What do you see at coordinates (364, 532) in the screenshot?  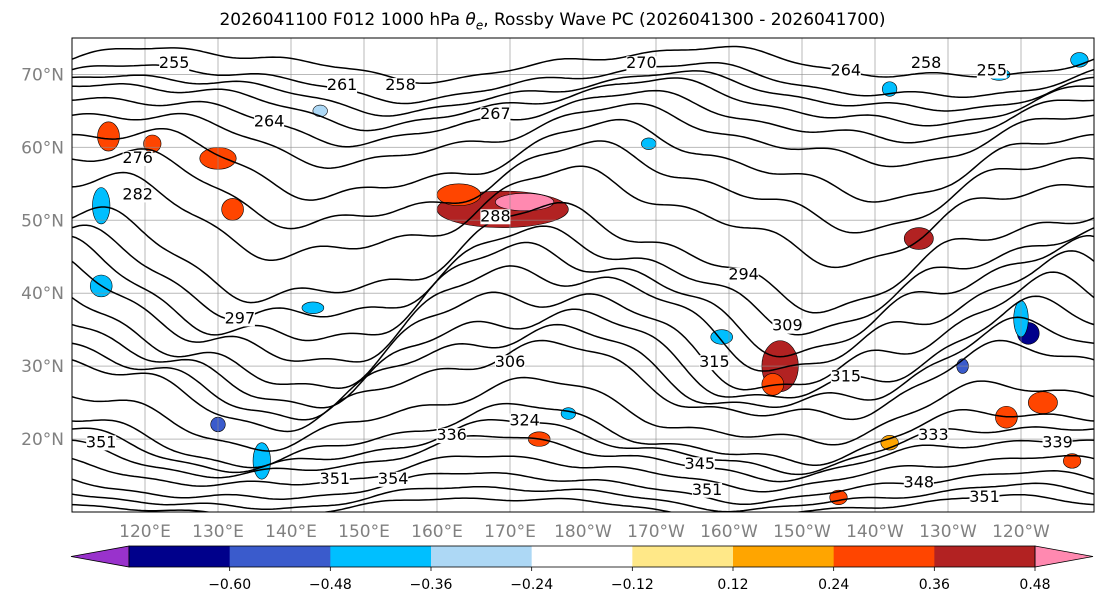 I see `longitude-tick-label: 150°E` at bounding box center [364, 532].